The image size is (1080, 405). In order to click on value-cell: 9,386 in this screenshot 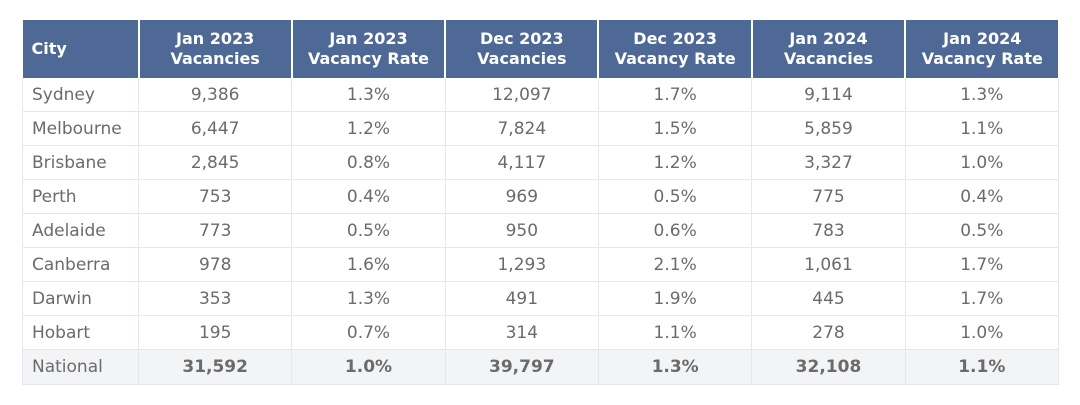, I will do `click(214, 95)`.